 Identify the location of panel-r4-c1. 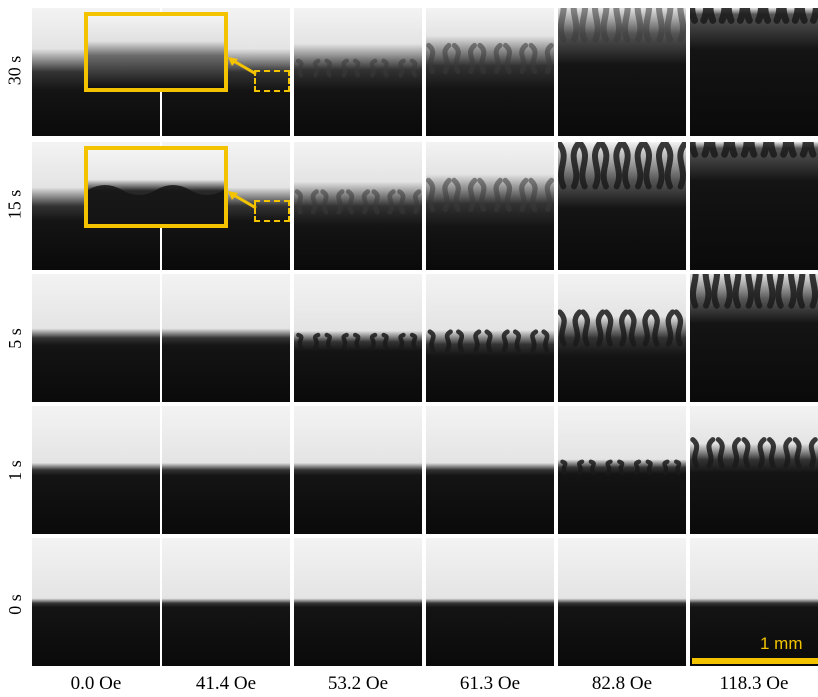
(226, 602).